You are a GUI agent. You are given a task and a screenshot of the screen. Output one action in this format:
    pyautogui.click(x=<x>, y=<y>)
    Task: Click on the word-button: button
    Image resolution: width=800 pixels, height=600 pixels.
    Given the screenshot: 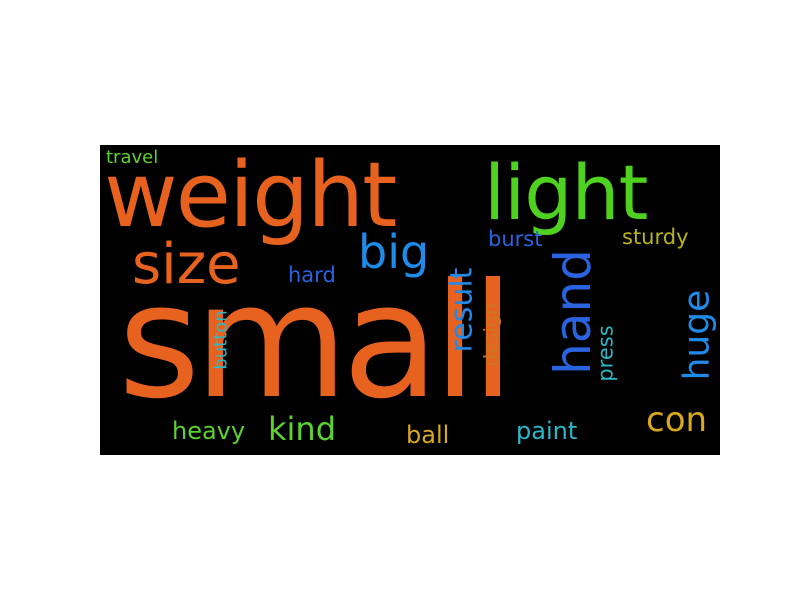 What is the action you would take?
    pyautogui.click(x=221, y=340)
    